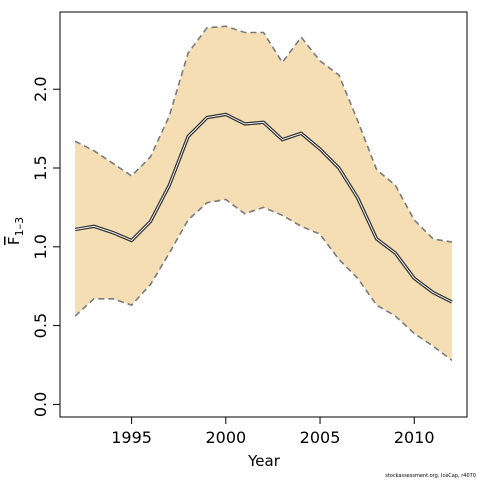 This screenshot has width=480, height=480. I want to click on x-tick-label-2000: 2000, so click(225, 437).